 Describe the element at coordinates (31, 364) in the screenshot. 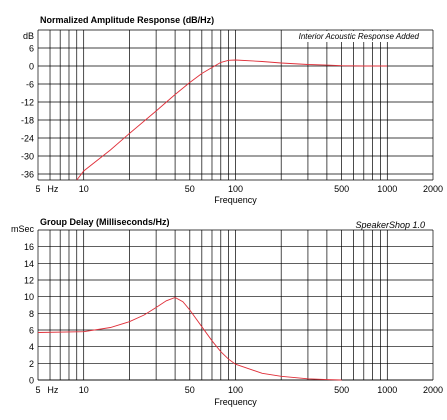

I see `y-tick-label: 2` at that location.